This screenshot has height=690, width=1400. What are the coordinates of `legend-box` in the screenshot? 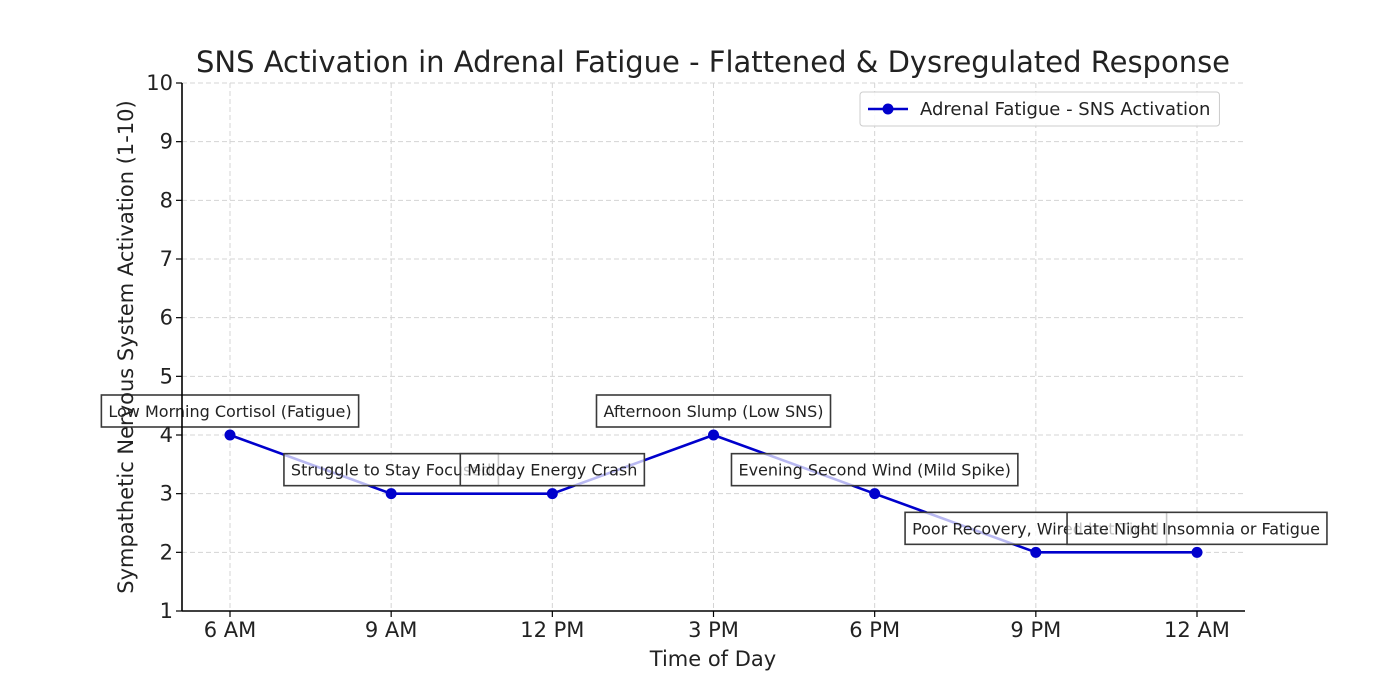 It's located at (1039, 109).